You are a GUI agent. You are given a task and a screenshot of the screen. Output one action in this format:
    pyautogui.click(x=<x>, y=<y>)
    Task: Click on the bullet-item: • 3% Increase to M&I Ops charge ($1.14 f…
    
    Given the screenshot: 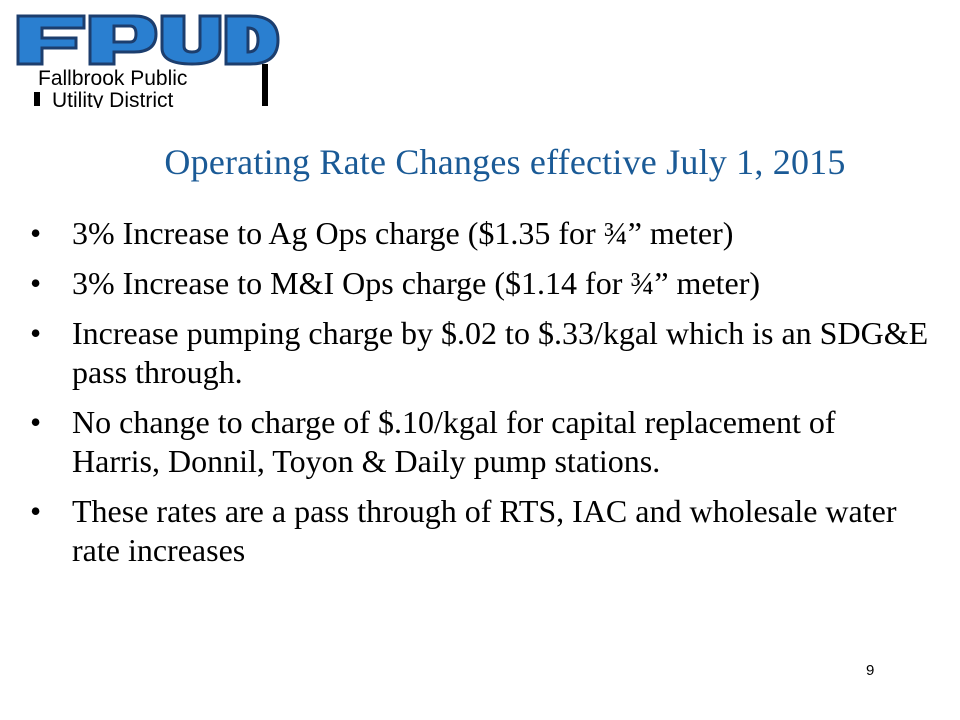 What is the action you would take?
    pyautogui.click(x=480, y=283)
    